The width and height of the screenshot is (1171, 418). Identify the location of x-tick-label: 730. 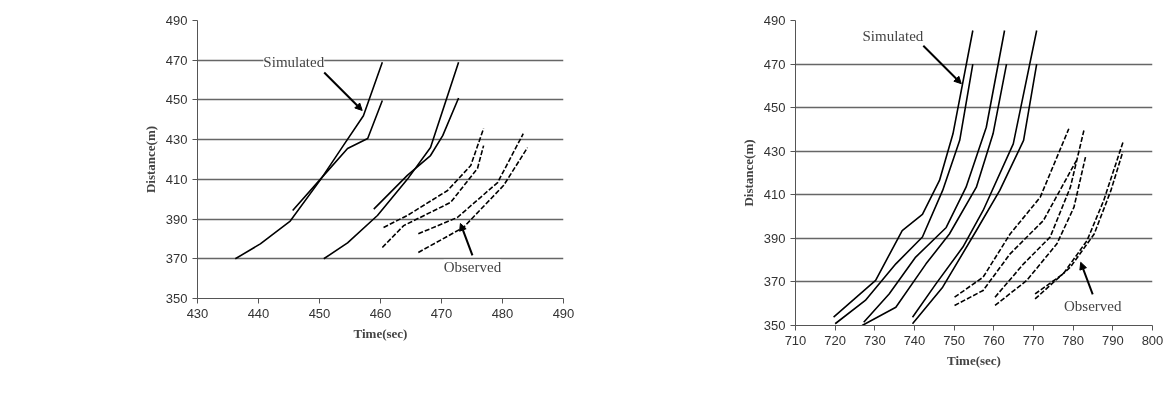
(874, 340).